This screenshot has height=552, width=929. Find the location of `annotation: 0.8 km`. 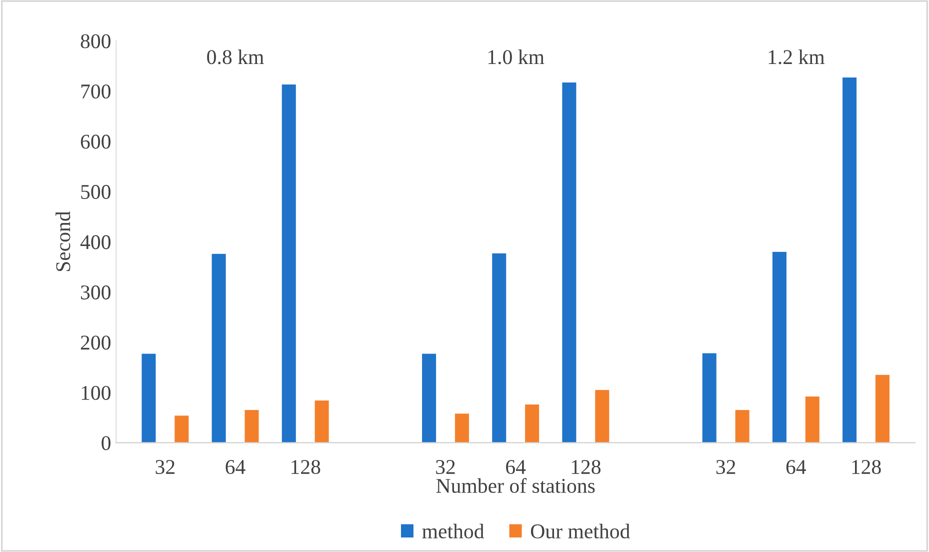

annotation: 0.8 km is located at coordinates (235, 56).